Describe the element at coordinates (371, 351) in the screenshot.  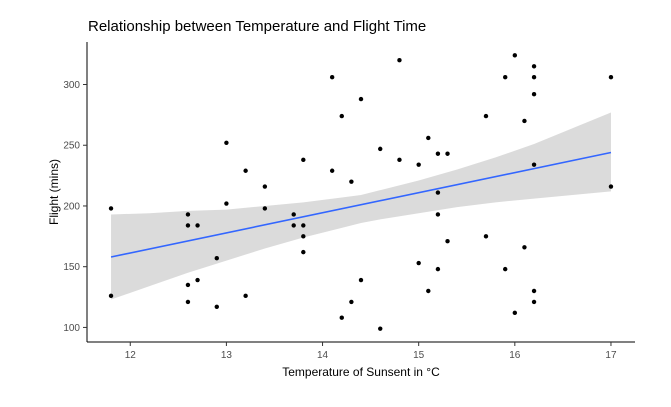
I see `x-ticks: 12 13 14 15 16 17` at that location.